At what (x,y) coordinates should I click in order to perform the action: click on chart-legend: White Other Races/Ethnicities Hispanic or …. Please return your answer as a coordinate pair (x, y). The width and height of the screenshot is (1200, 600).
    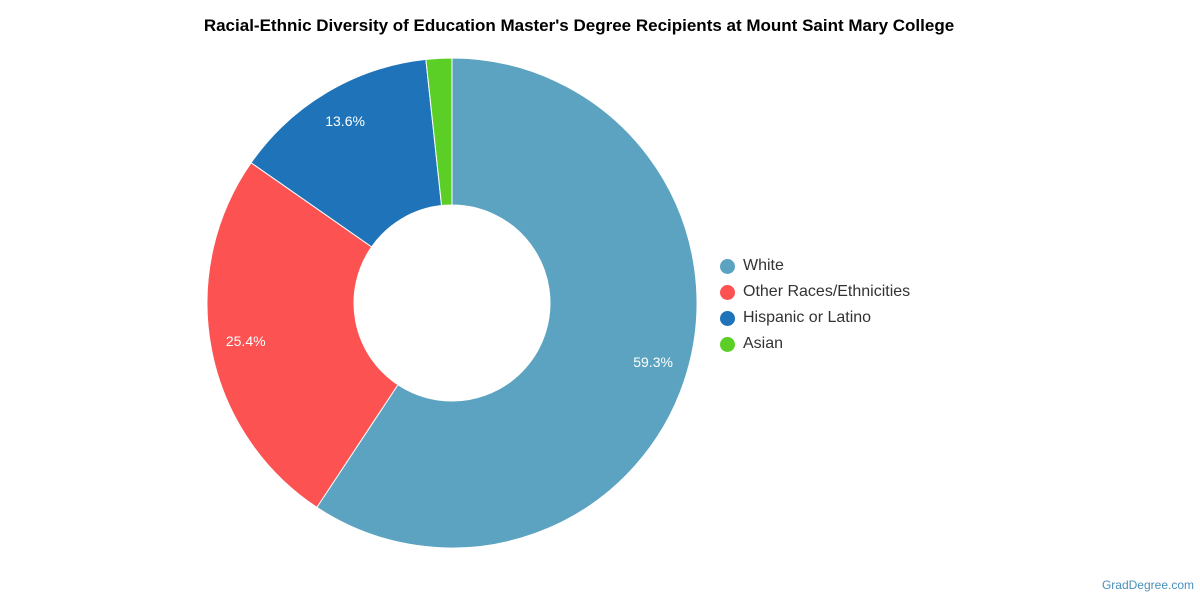
    Looking at the image, I should click on (815, 305).